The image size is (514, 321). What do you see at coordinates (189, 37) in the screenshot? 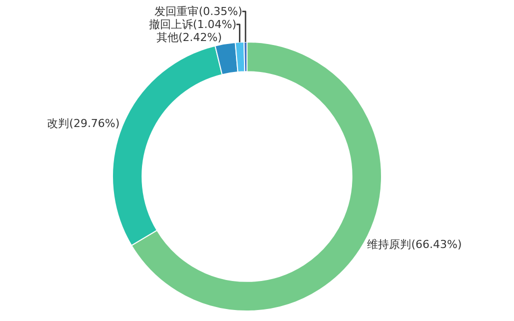
I see `slice-label: 其他(2.42%)` at bounding box center [189, 37].